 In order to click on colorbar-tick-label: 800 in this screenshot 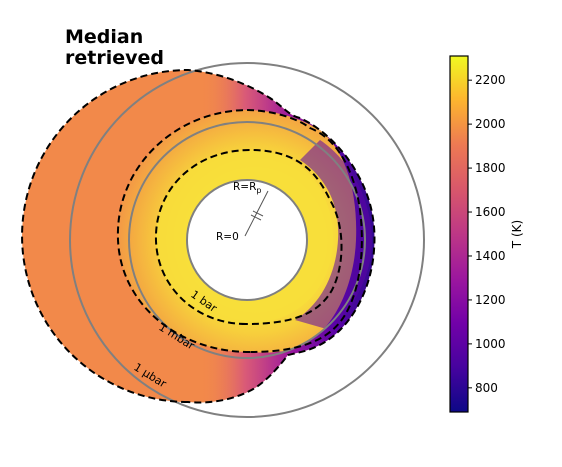, I will do `click(486, 388)`.